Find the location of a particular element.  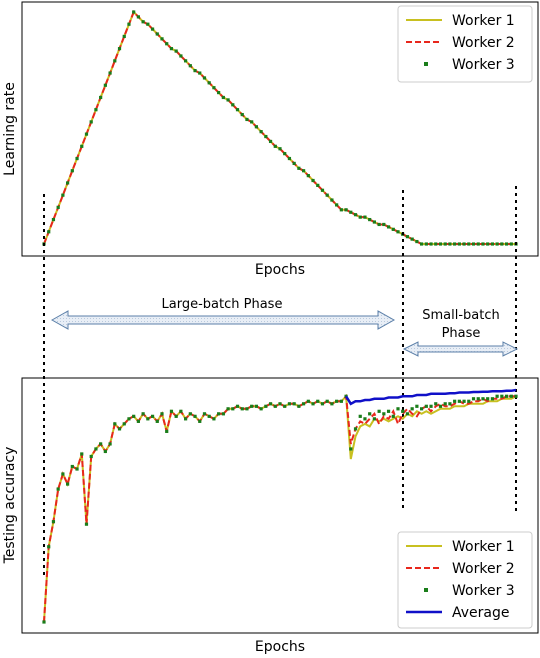

bottom-legend-label-worker-3: Worker 3 is located at coordinates (483, 591).